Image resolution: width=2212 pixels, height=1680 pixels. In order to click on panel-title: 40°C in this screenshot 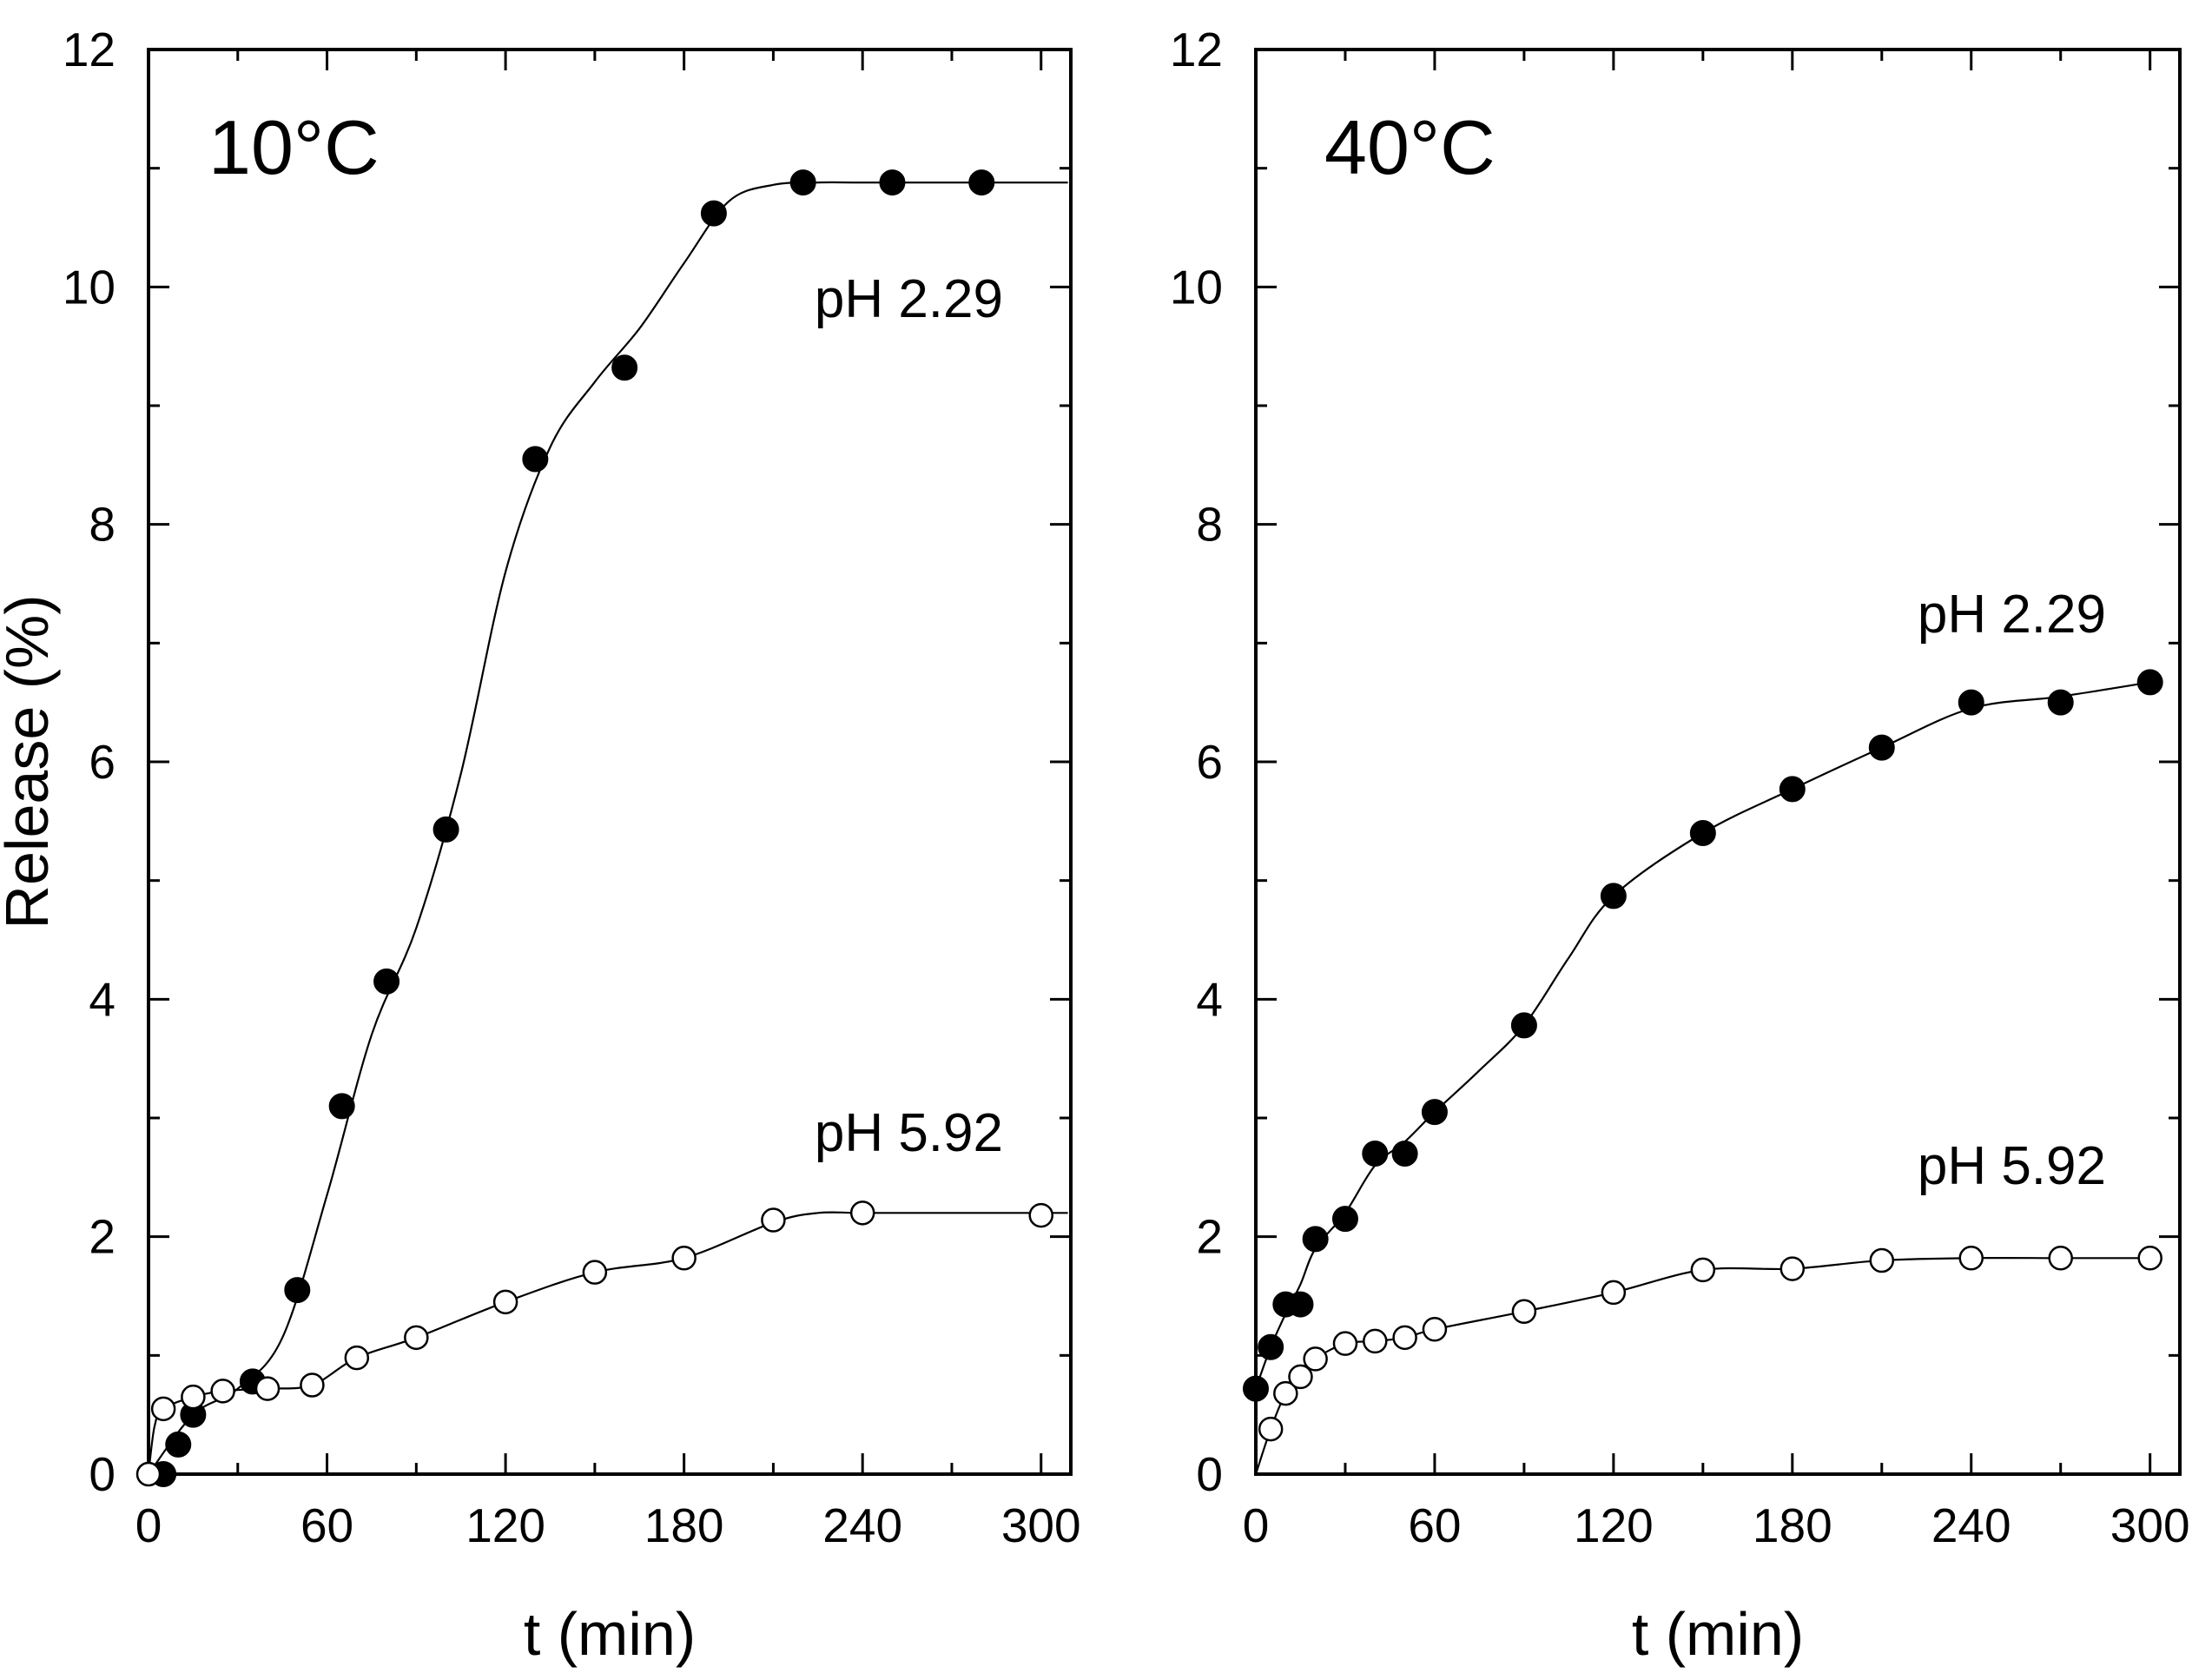, I will do `click(1410, 147)`.